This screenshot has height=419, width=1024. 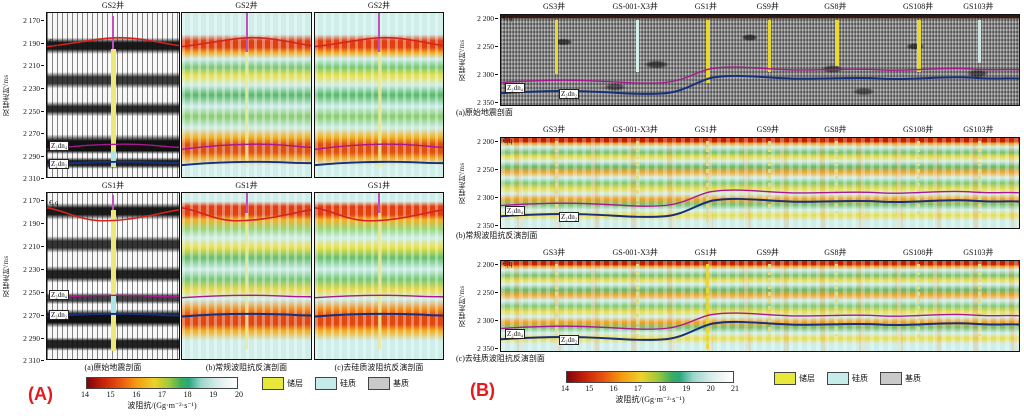 What do you see at coordinates (760, 306) in the screenshot?
I see `impedance-plot-b-desilicified: €₁q Z₂dn₄ Z₂dn₂` at bounding box center [760, 306].